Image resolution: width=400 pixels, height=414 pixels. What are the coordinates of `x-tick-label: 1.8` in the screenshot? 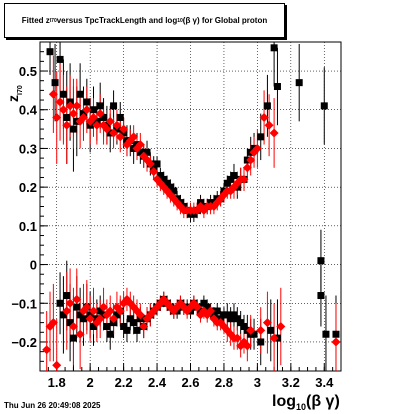 It's located at (57, 382).